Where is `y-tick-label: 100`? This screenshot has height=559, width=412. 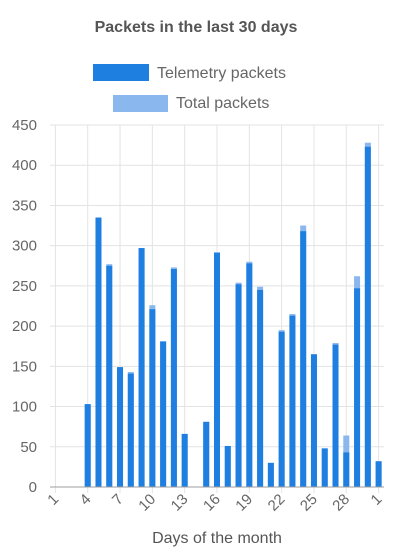
y-tick-label: 100 is located at coordinates (24, 407).